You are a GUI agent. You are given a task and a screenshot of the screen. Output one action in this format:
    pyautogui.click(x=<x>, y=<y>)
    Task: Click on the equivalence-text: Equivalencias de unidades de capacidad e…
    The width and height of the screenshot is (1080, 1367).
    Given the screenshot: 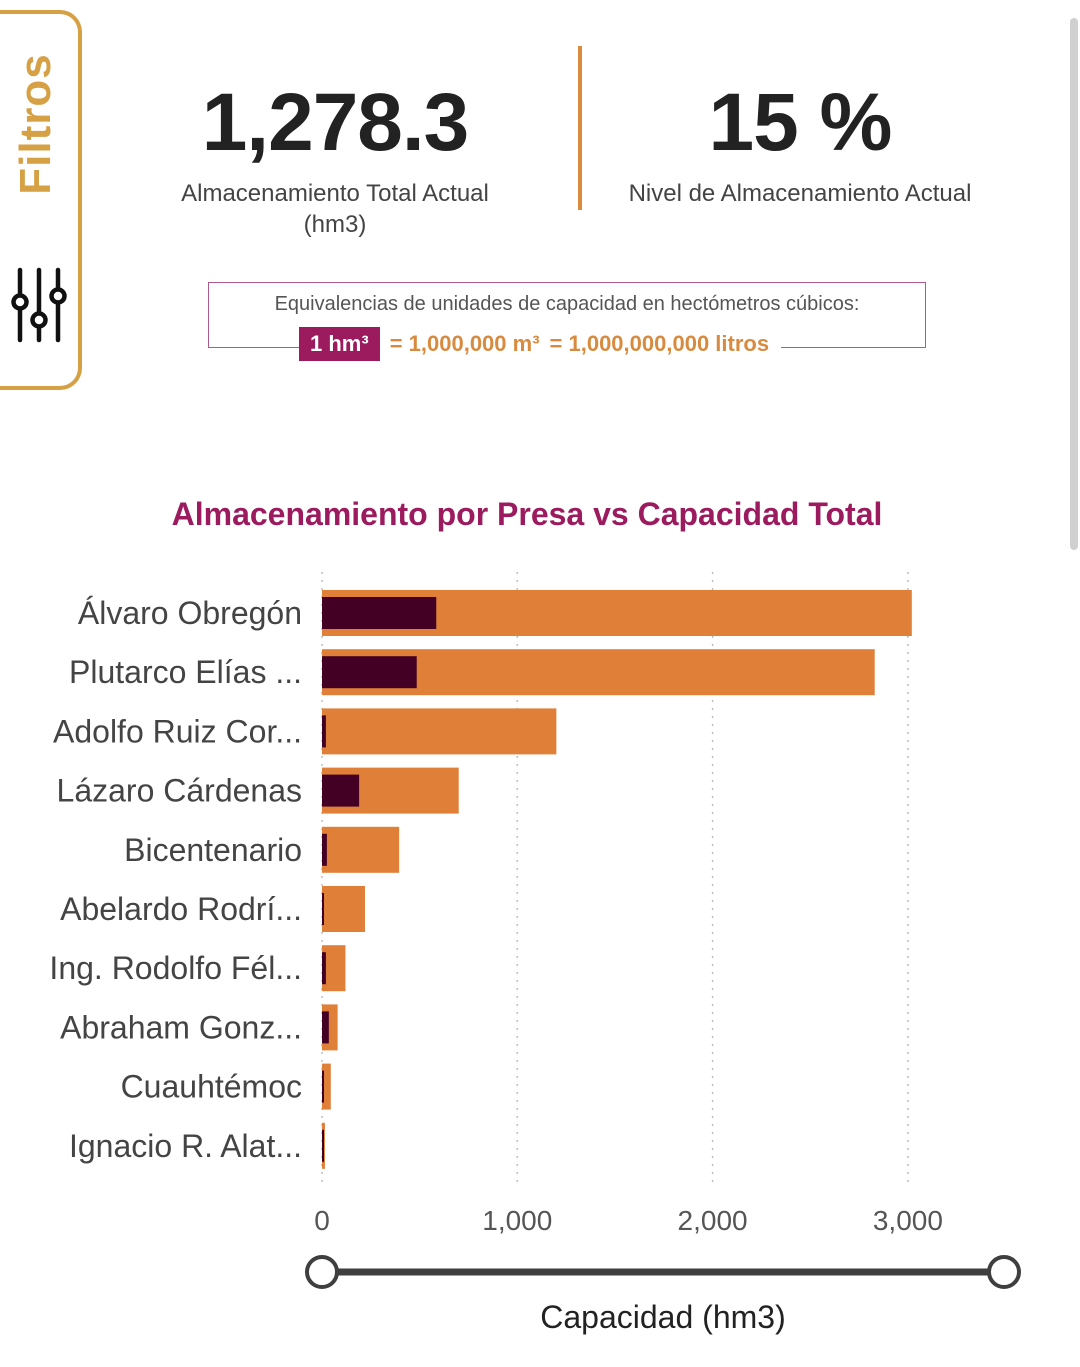 What is the action you would take?
    pyautogui.click(x=567, y=304)
    